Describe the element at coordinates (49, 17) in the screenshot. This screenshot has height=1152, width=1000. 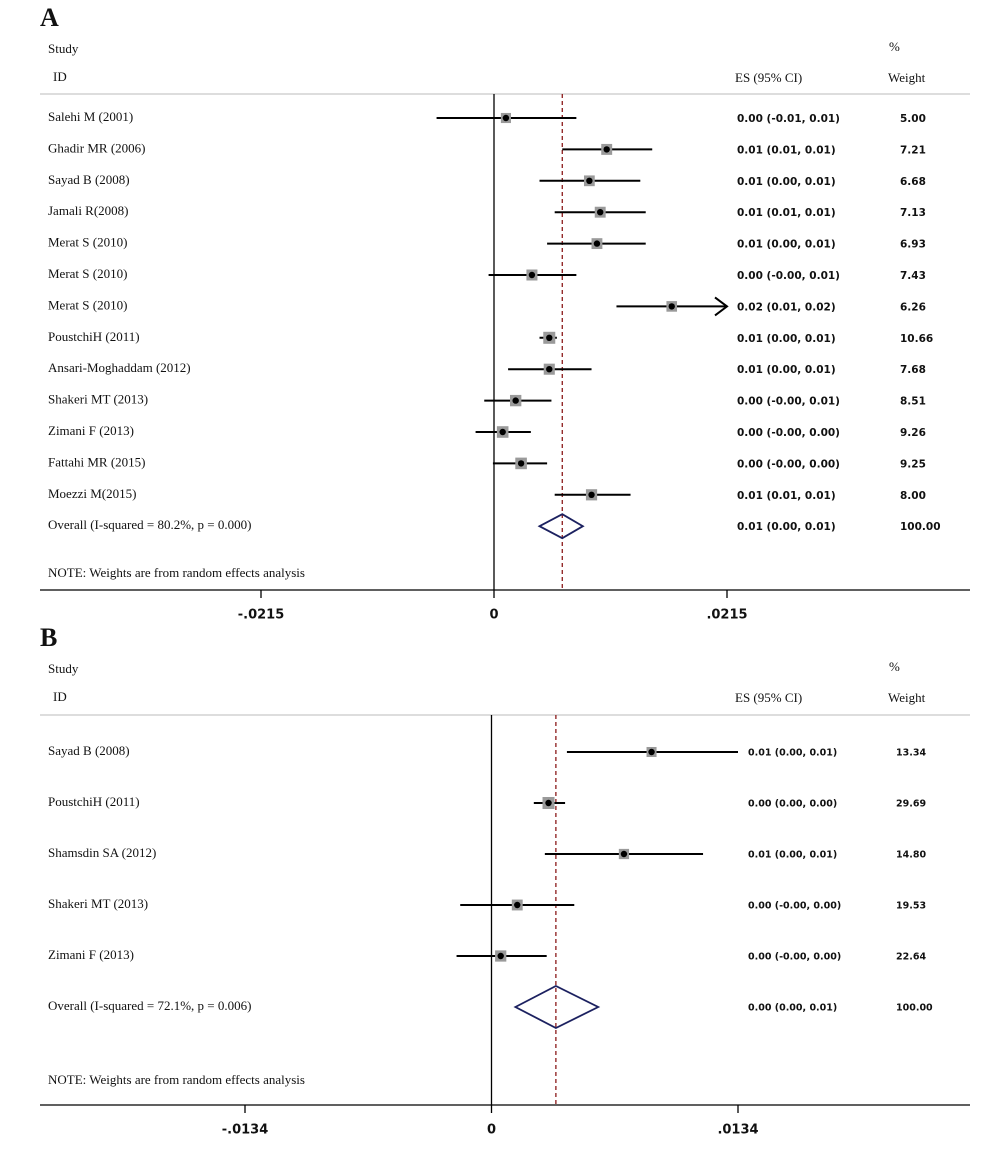
I see `panel-label: A` at that location.